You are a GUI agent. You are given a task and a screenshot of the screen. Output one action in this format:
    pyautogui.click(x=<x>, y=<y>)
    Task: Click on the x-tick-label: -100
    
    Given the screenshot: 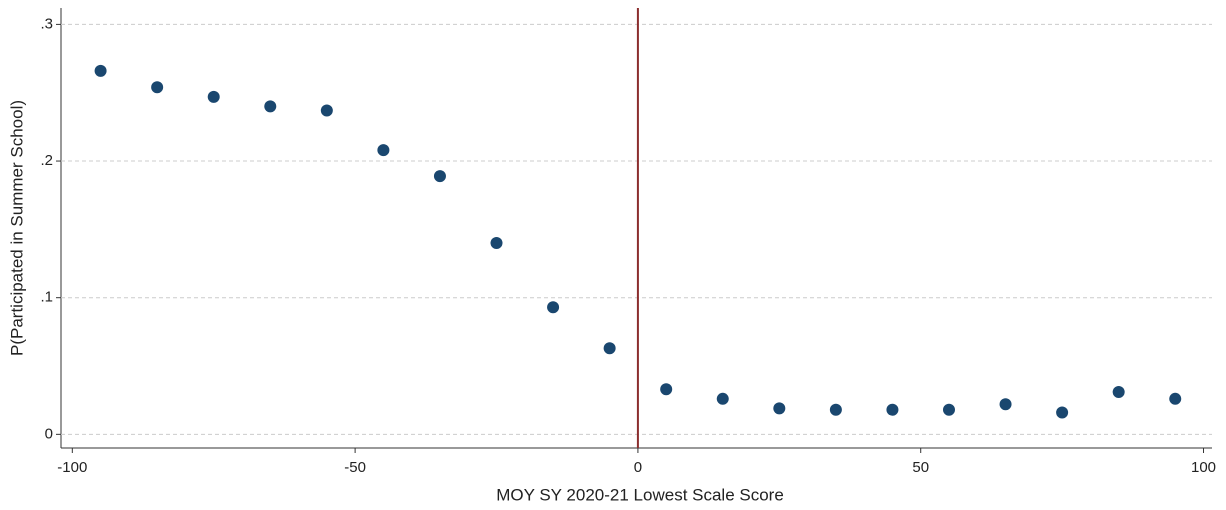 What is the action you would take?
    pyautogui.click(x=72, y=467)
    